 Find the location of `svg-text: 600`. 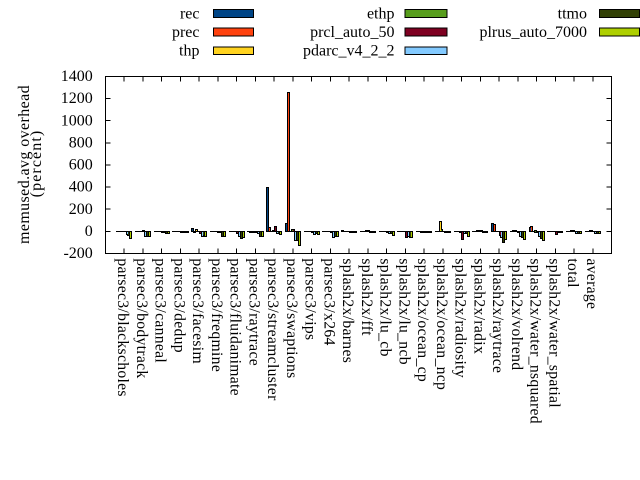

svg-text: 600 is located at coordinates (81, 165).